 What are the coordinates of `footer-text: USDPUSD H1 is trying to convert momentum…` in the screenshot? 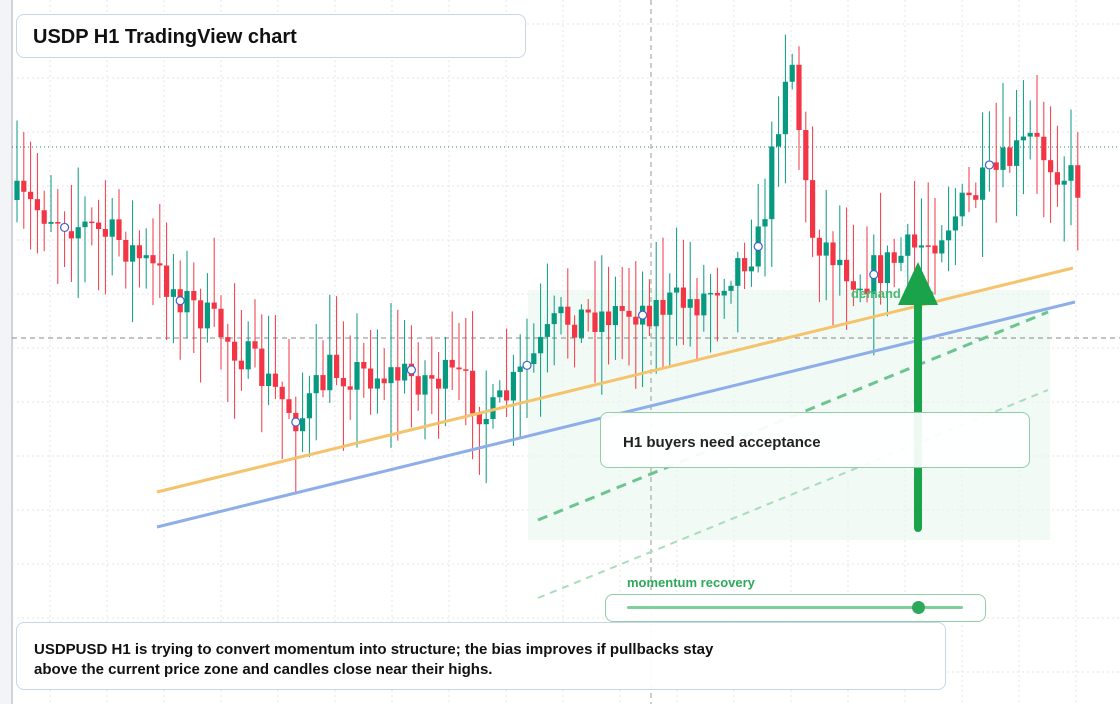 It's located at (373, 660).